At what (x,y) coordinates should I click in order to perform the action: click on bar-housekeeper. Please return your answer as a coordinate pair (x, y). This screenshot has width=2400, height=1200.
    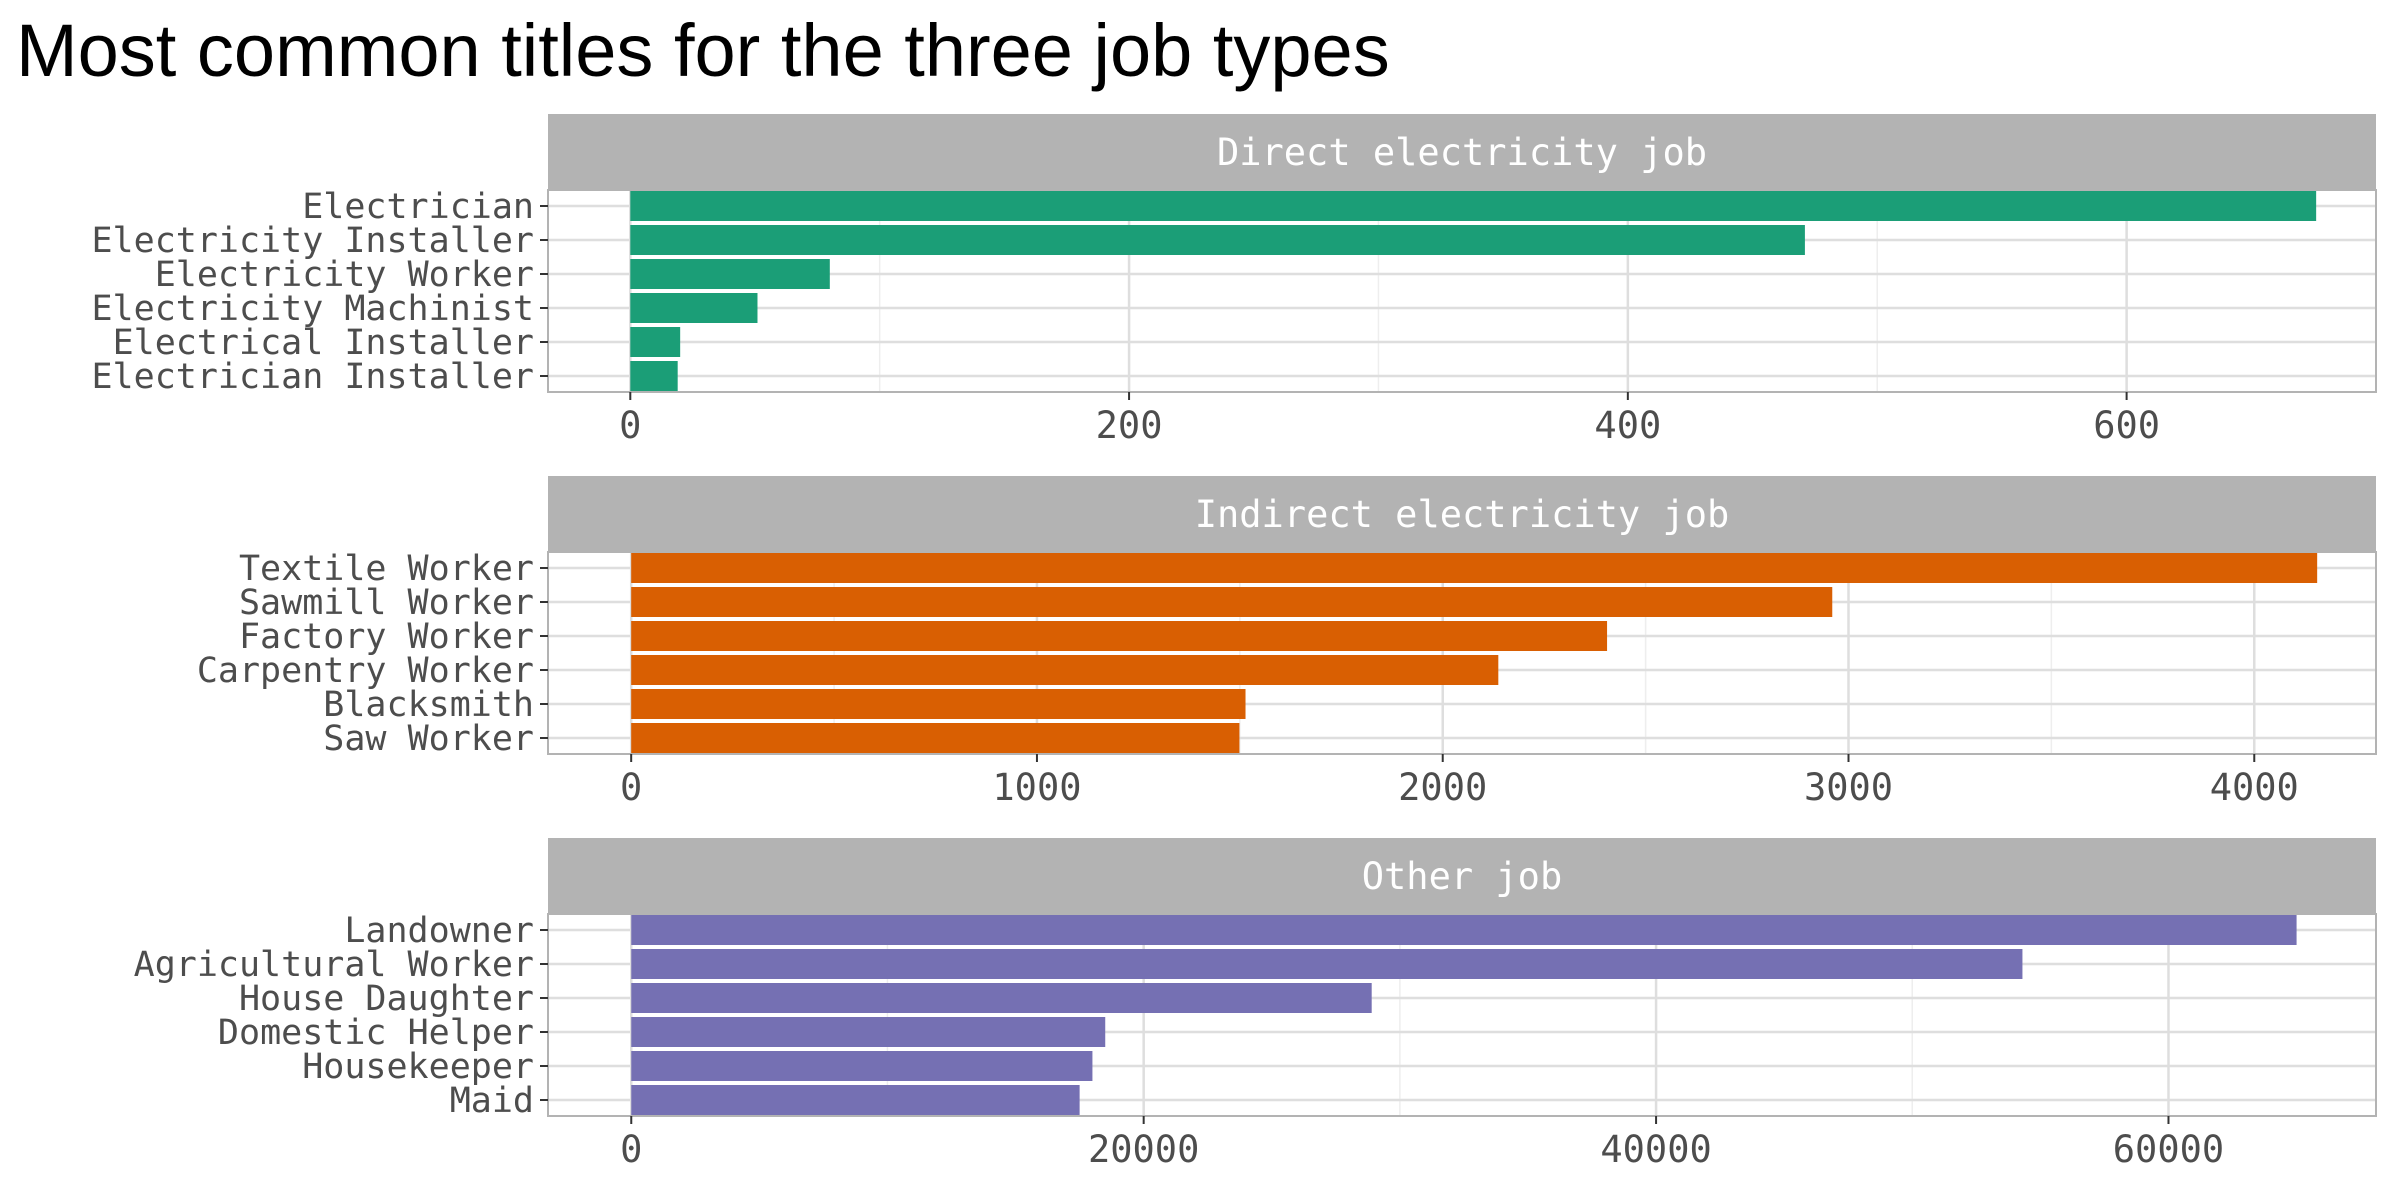
    Looking at the image, I should click on (862, 1066).